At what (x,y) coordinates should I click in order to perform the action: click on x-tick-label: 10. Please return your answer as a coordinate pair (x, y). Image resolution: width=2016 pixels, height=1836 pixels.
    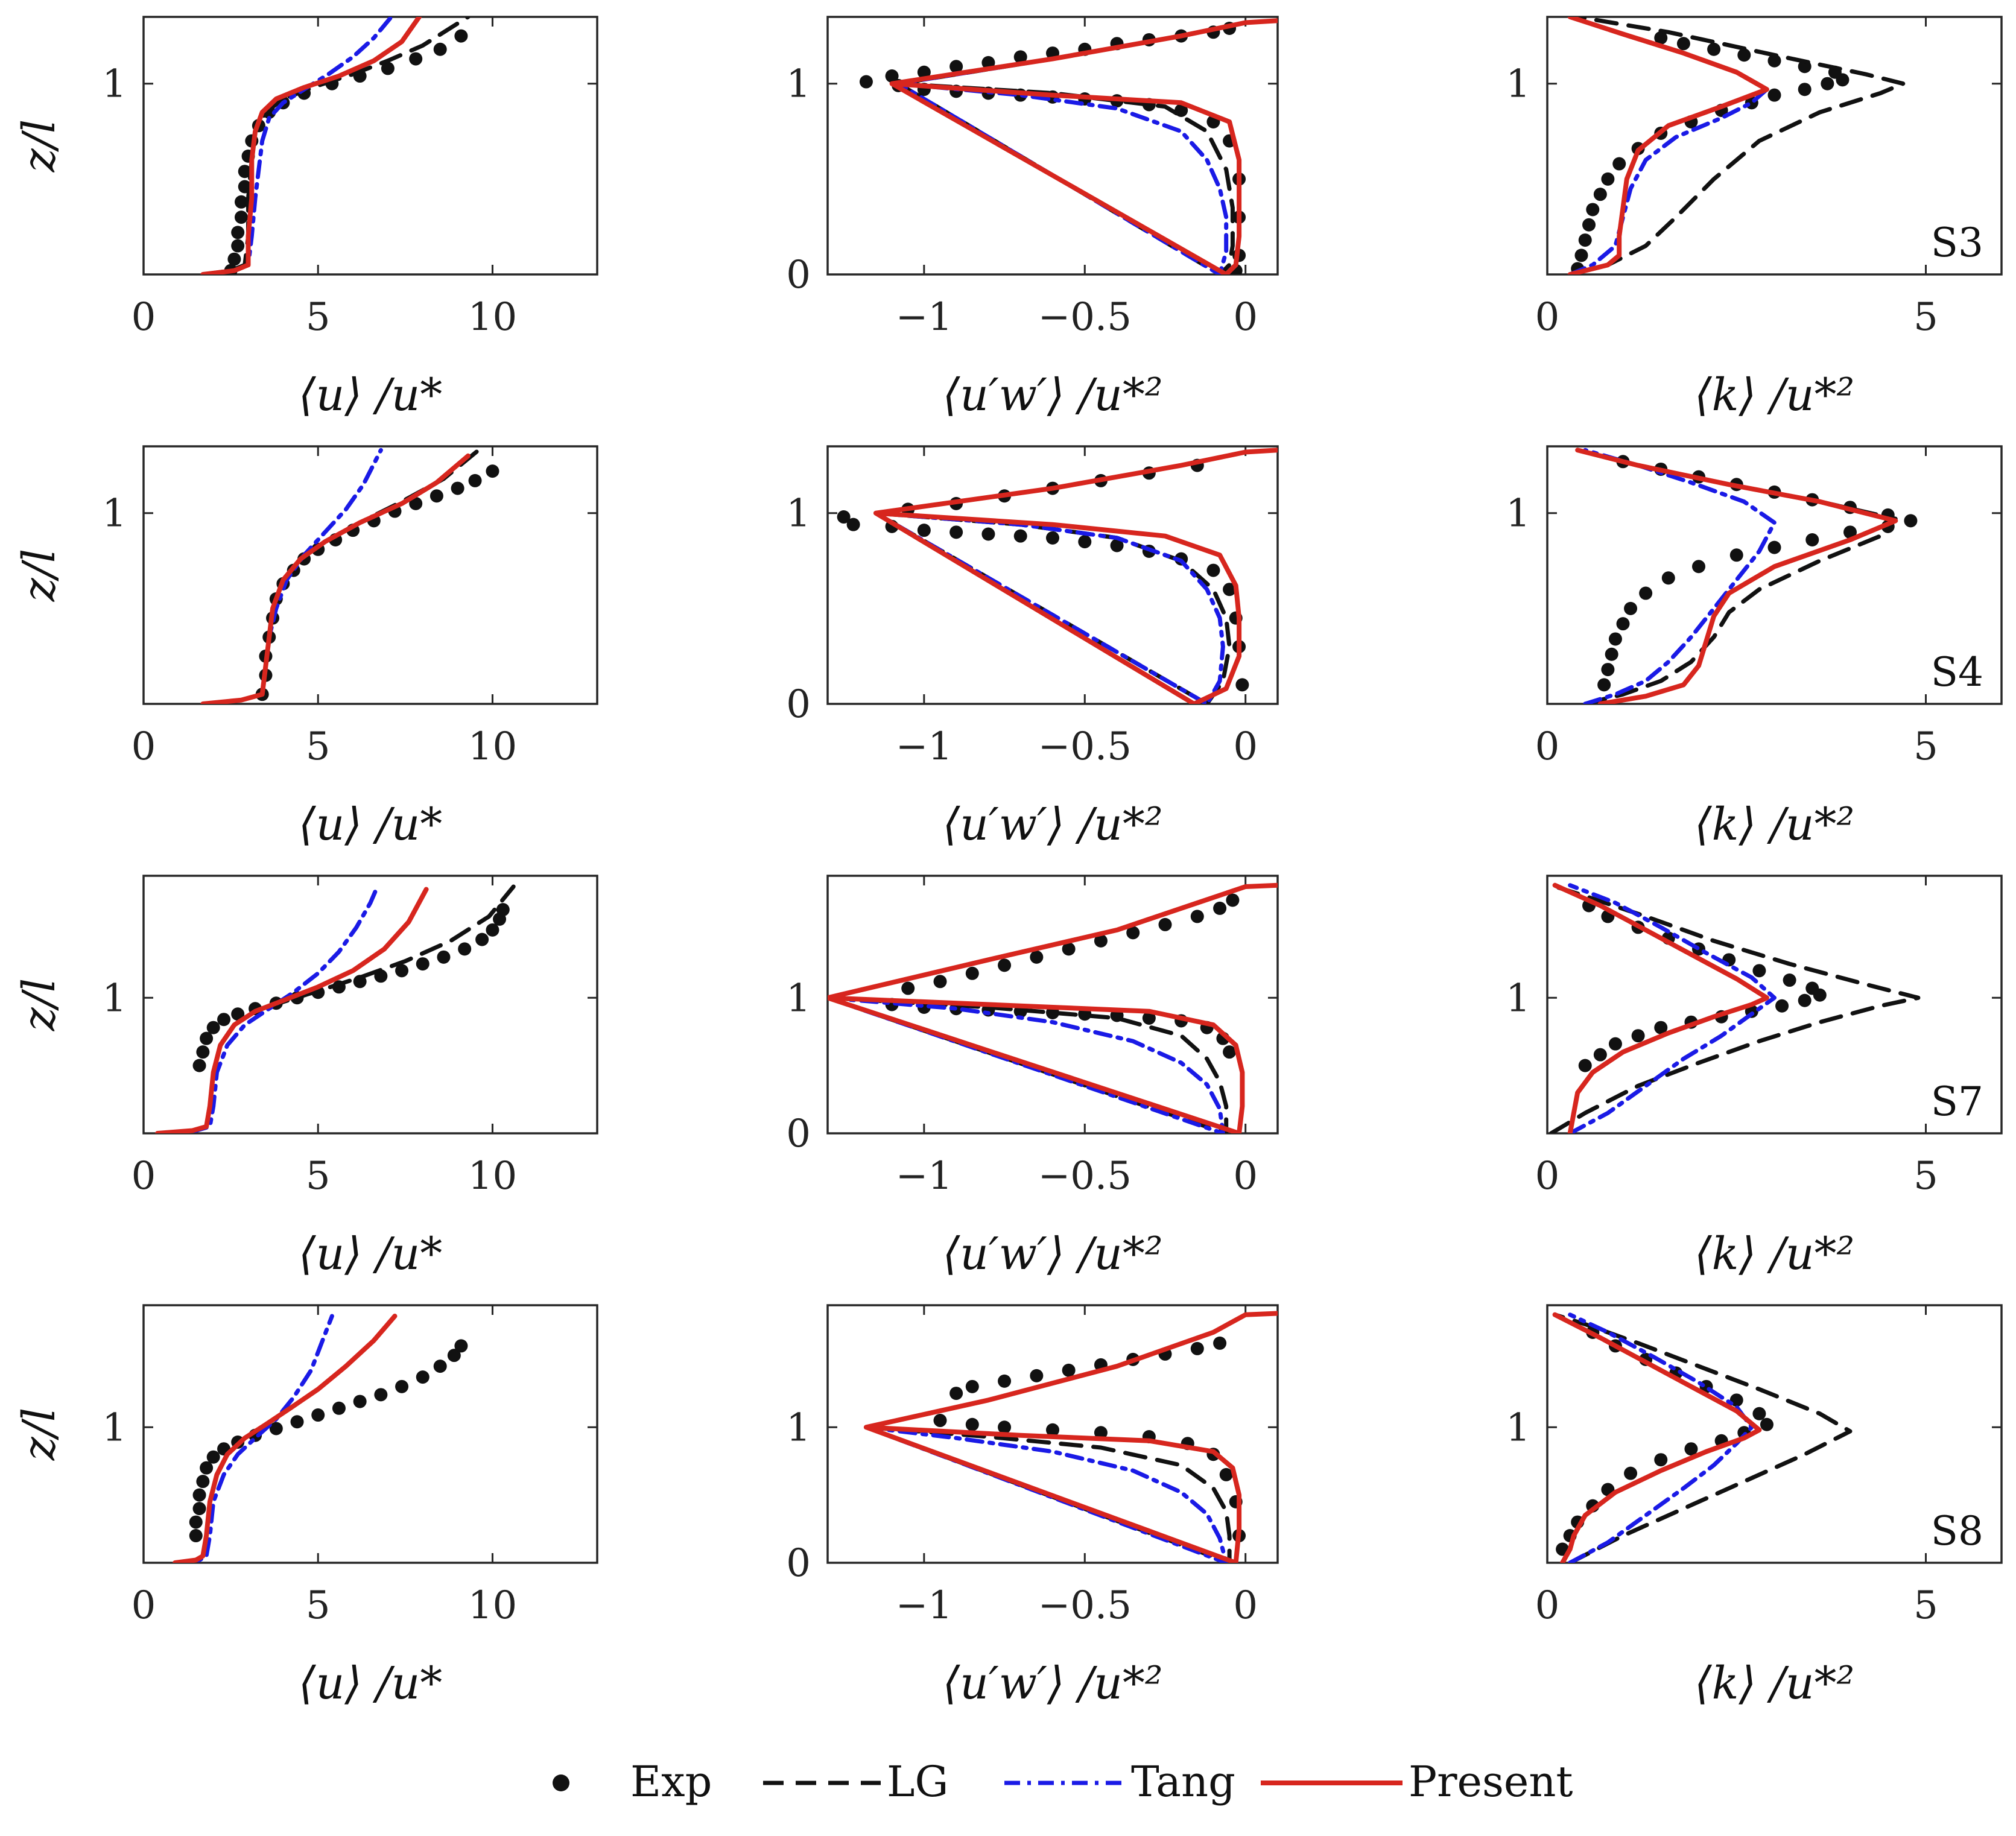
    Looking at the image, I should click on (492, 1605).